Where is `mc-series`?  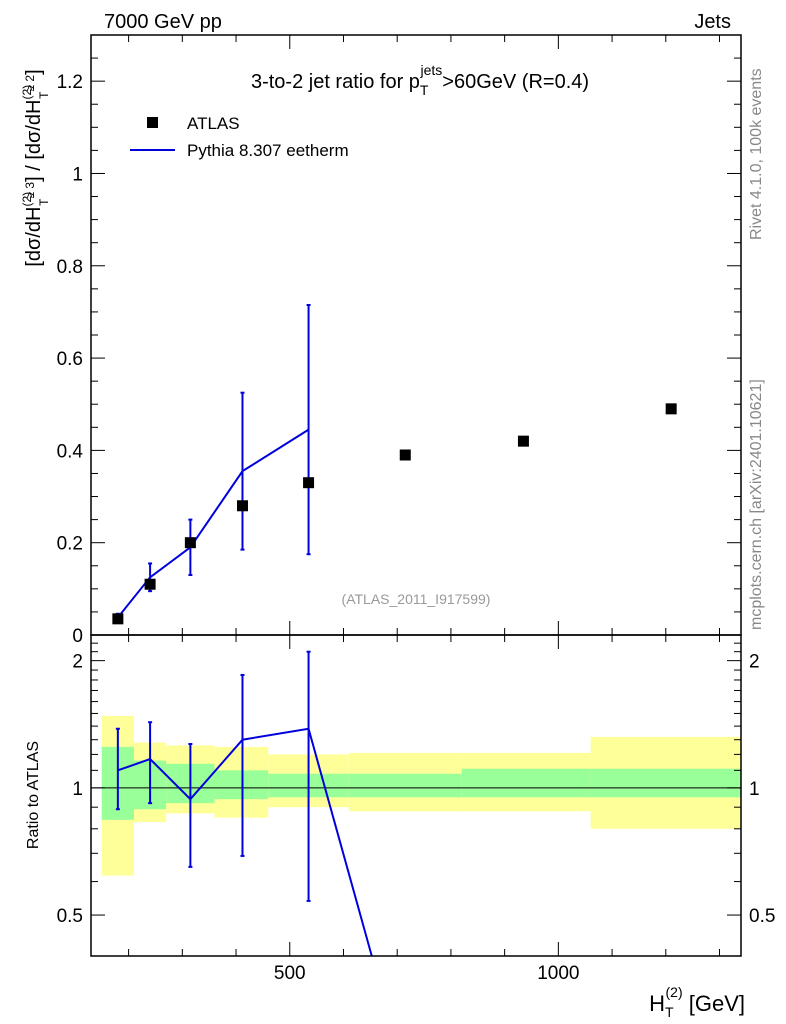
mc-series is located at coordinates (213, 463).